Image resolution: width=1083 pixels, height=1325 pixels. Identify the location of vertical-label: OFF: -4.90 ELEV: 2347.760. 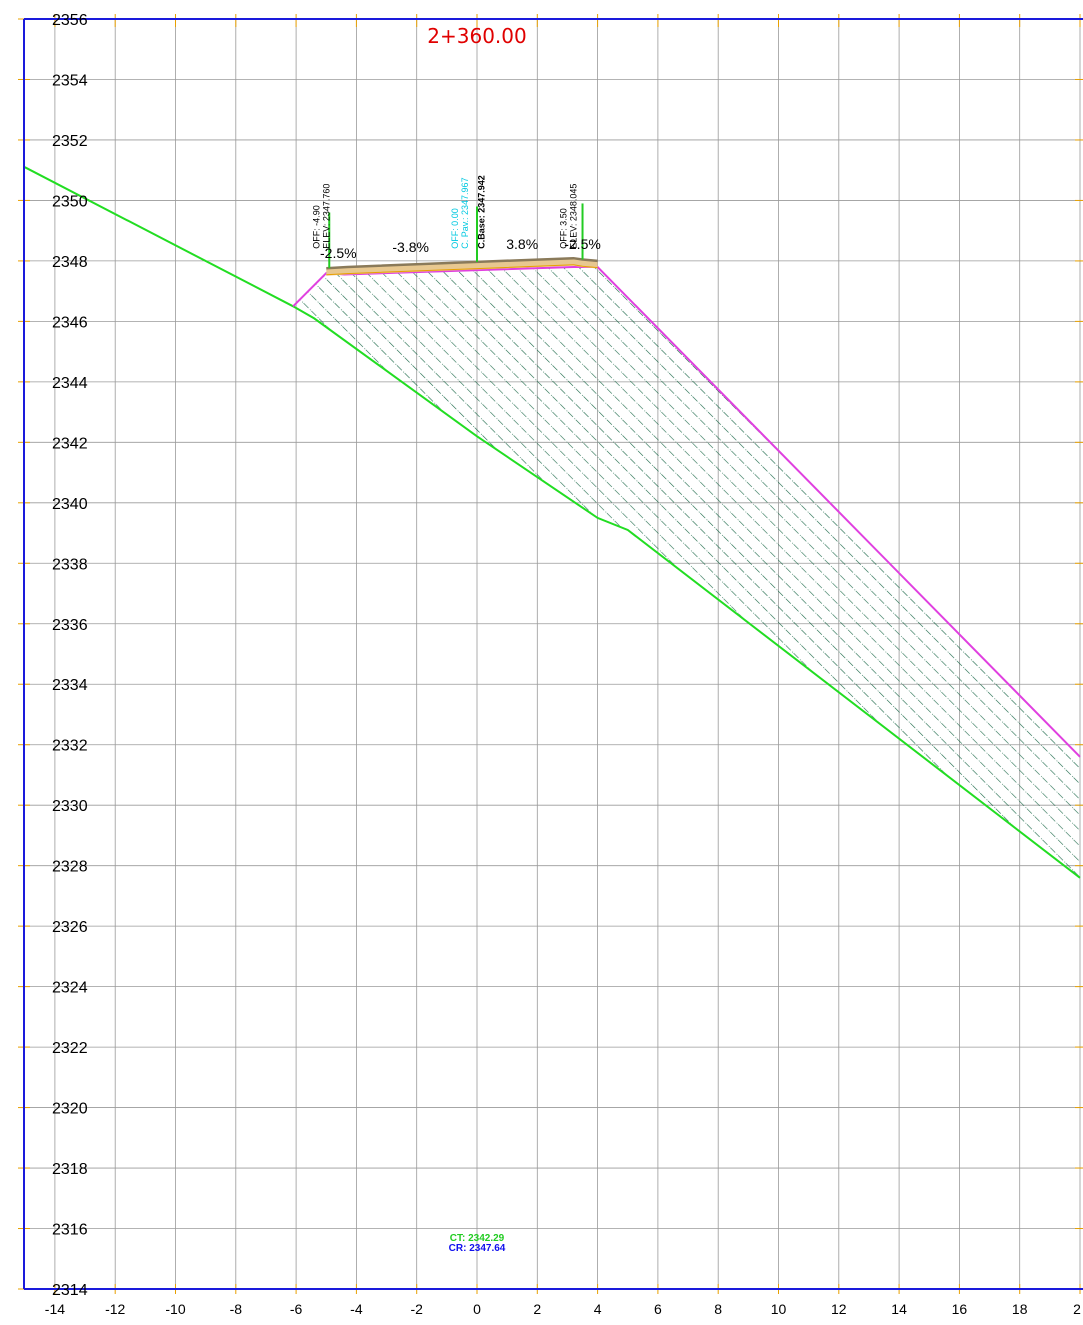
(321, 216).